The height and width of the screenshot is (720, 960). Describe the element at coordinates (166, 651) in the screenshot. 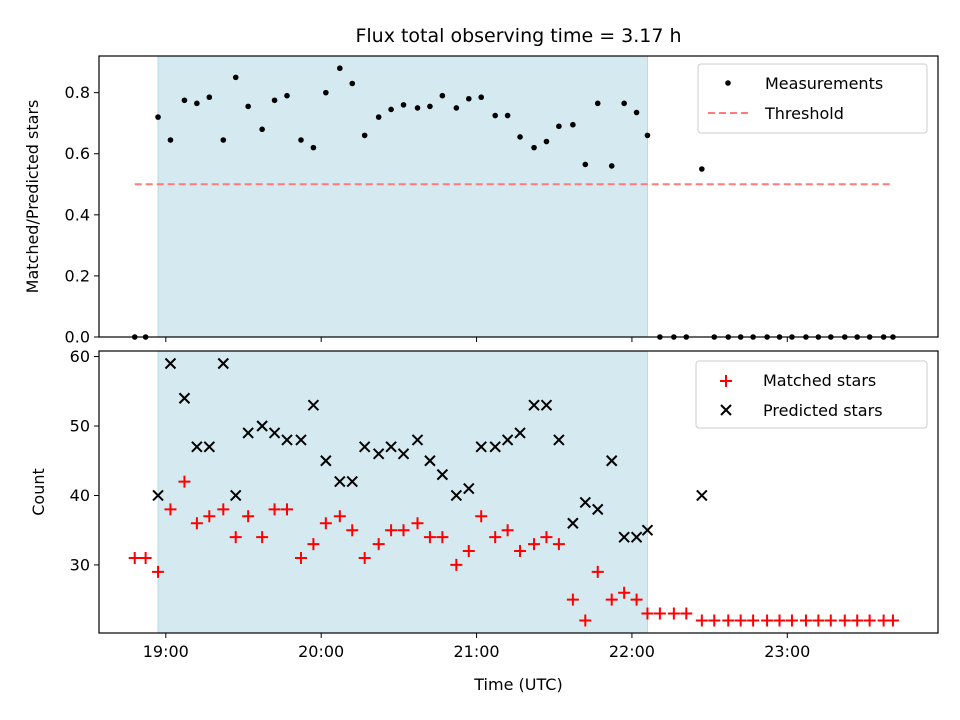

I see `x-tick-label: 19:00` at that location.